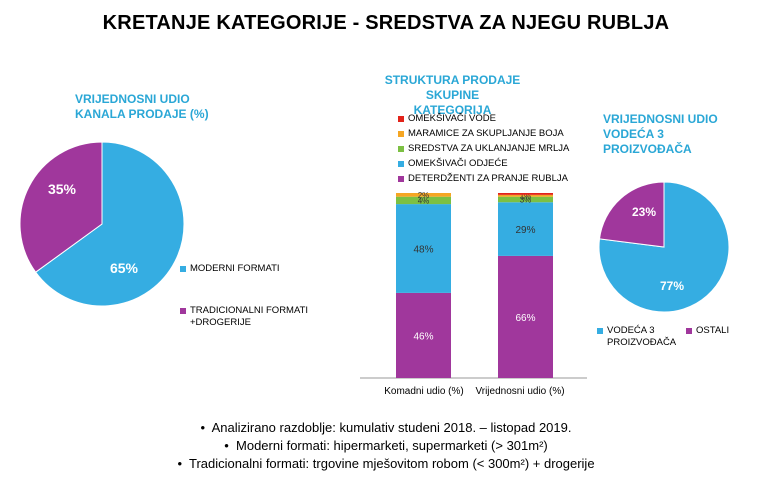 This screenshot has height=479, width=772. I want to click on bar-label-maramice-1: 1%, so click(526, 196).